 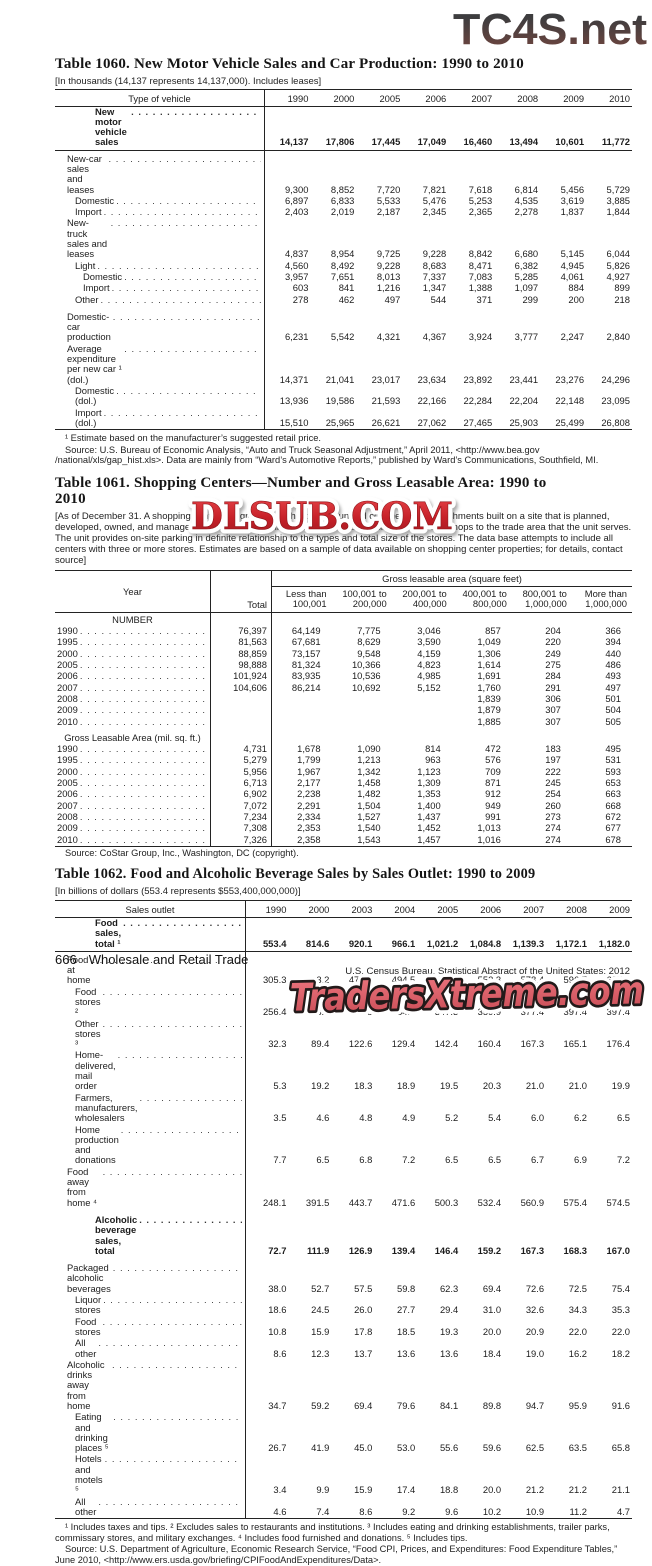 I want to click on value-cell: 1,885, so click(x=489, y=721).